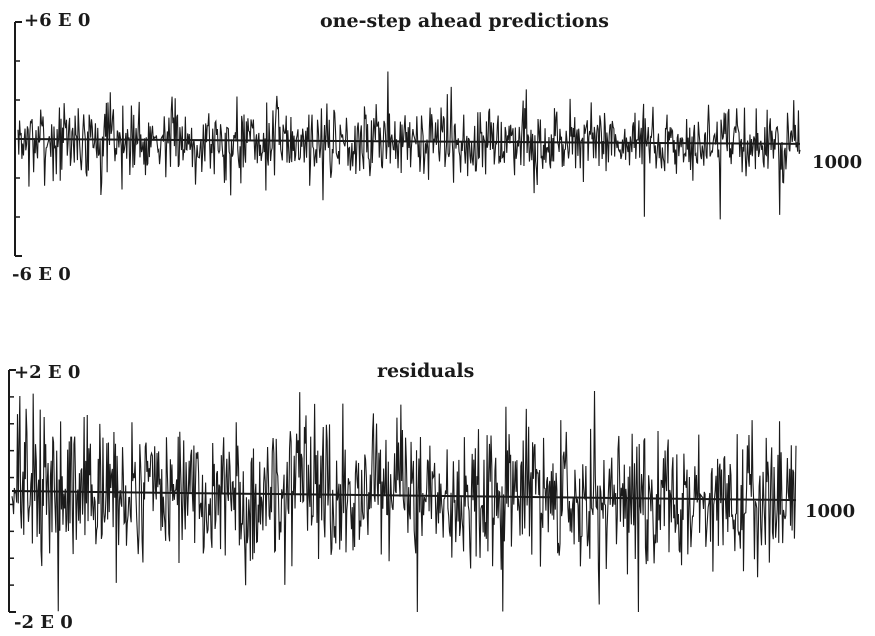 This screenshot has height=636, width=875. What do you see at coordinates (464, 21) in the screenshot?
I see `predictions-title: one-step ahead predictions` at bounding box center [464, 21].